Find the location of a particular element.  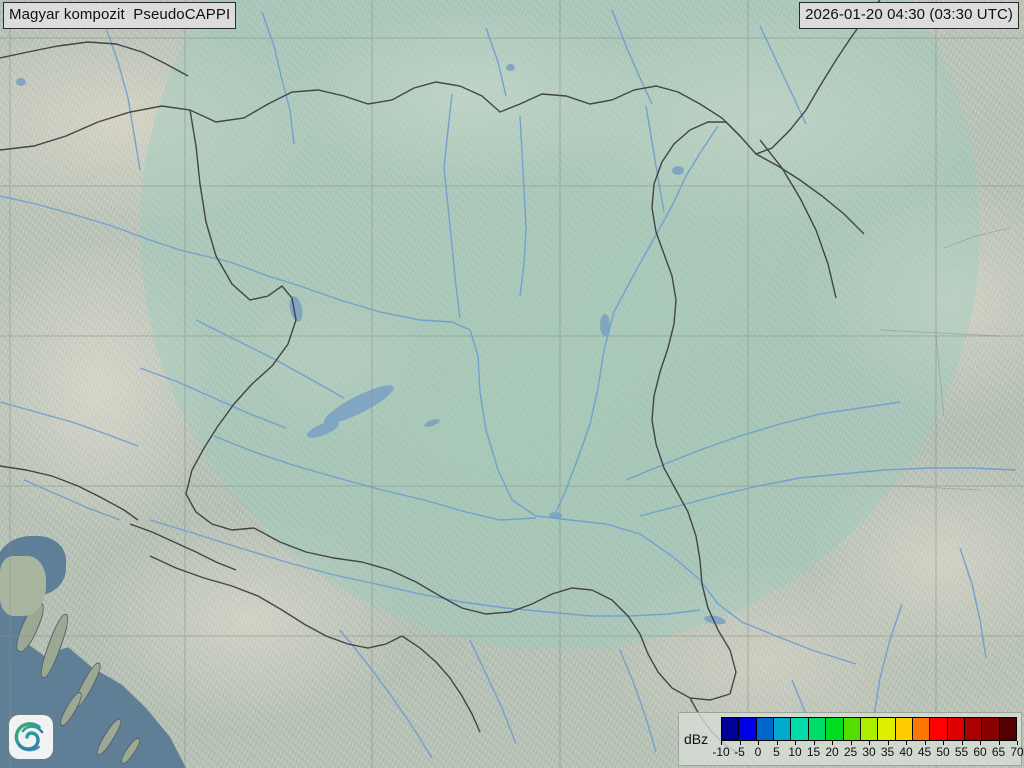

timestamp-label: 2026-01-20 04:30 (03:30 UTC) is located at coordinates (909, 15).